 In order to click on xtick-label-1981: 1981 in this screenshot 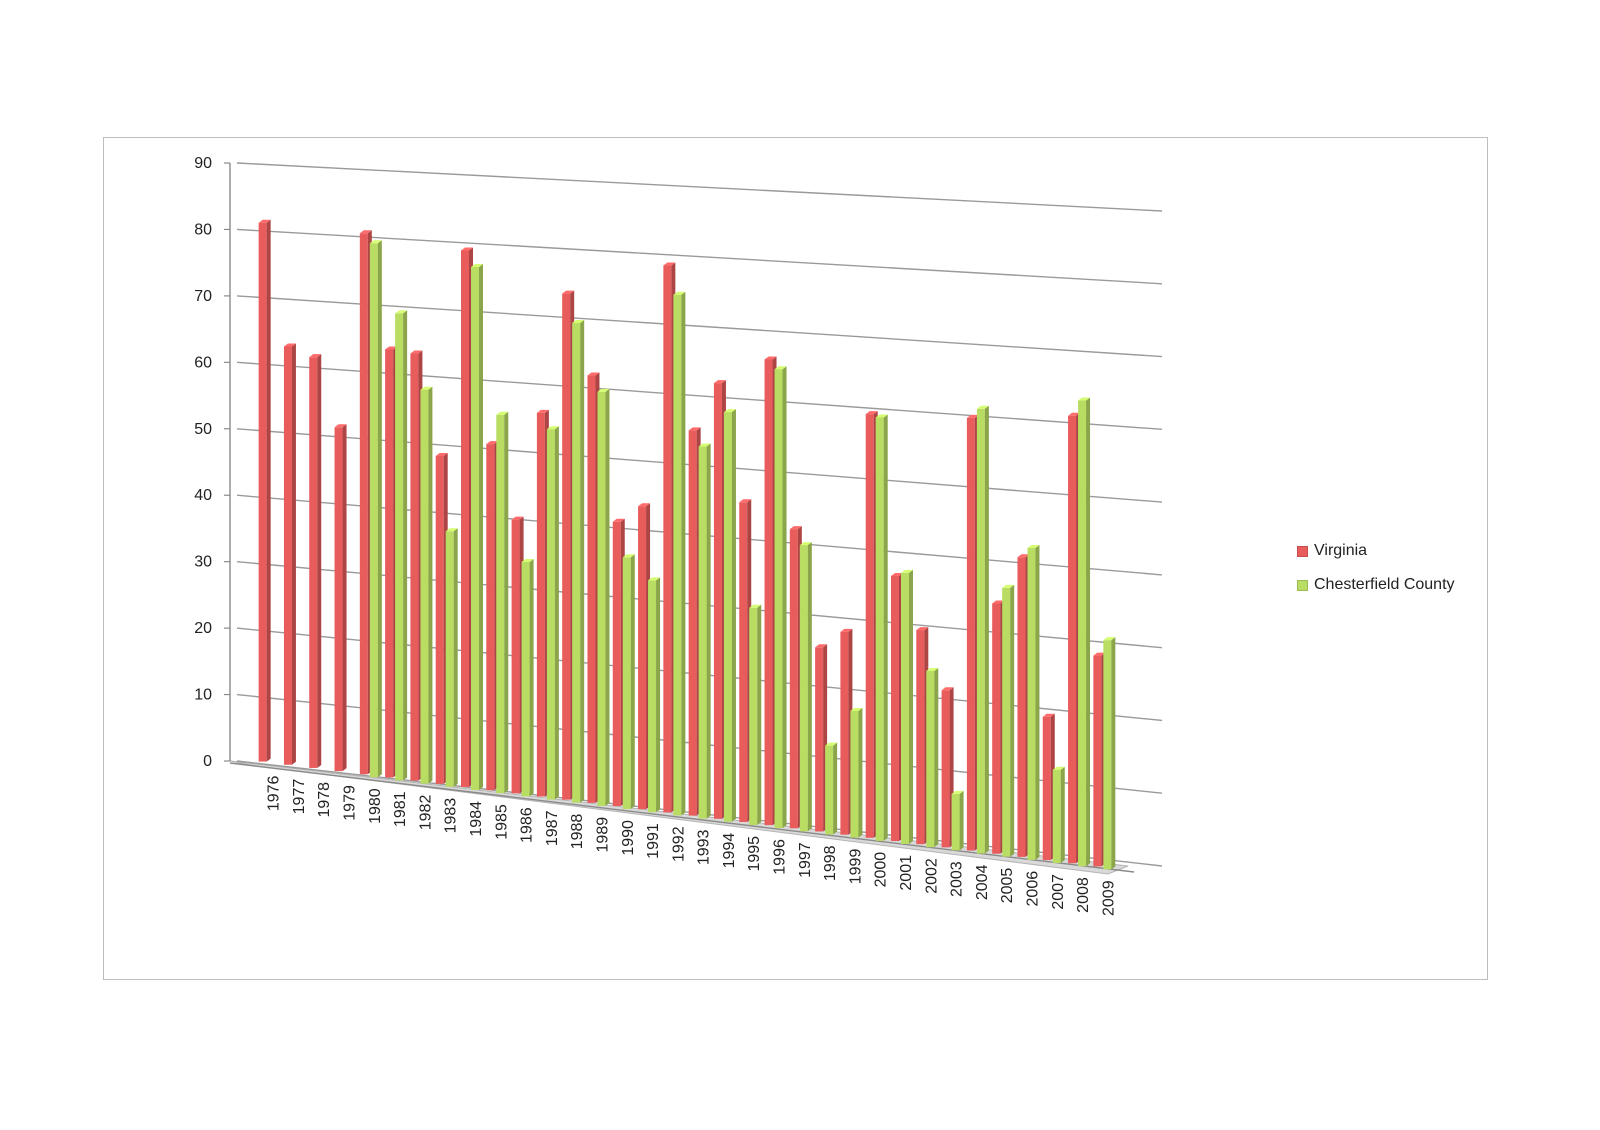, I will do `click(400, 809)`.